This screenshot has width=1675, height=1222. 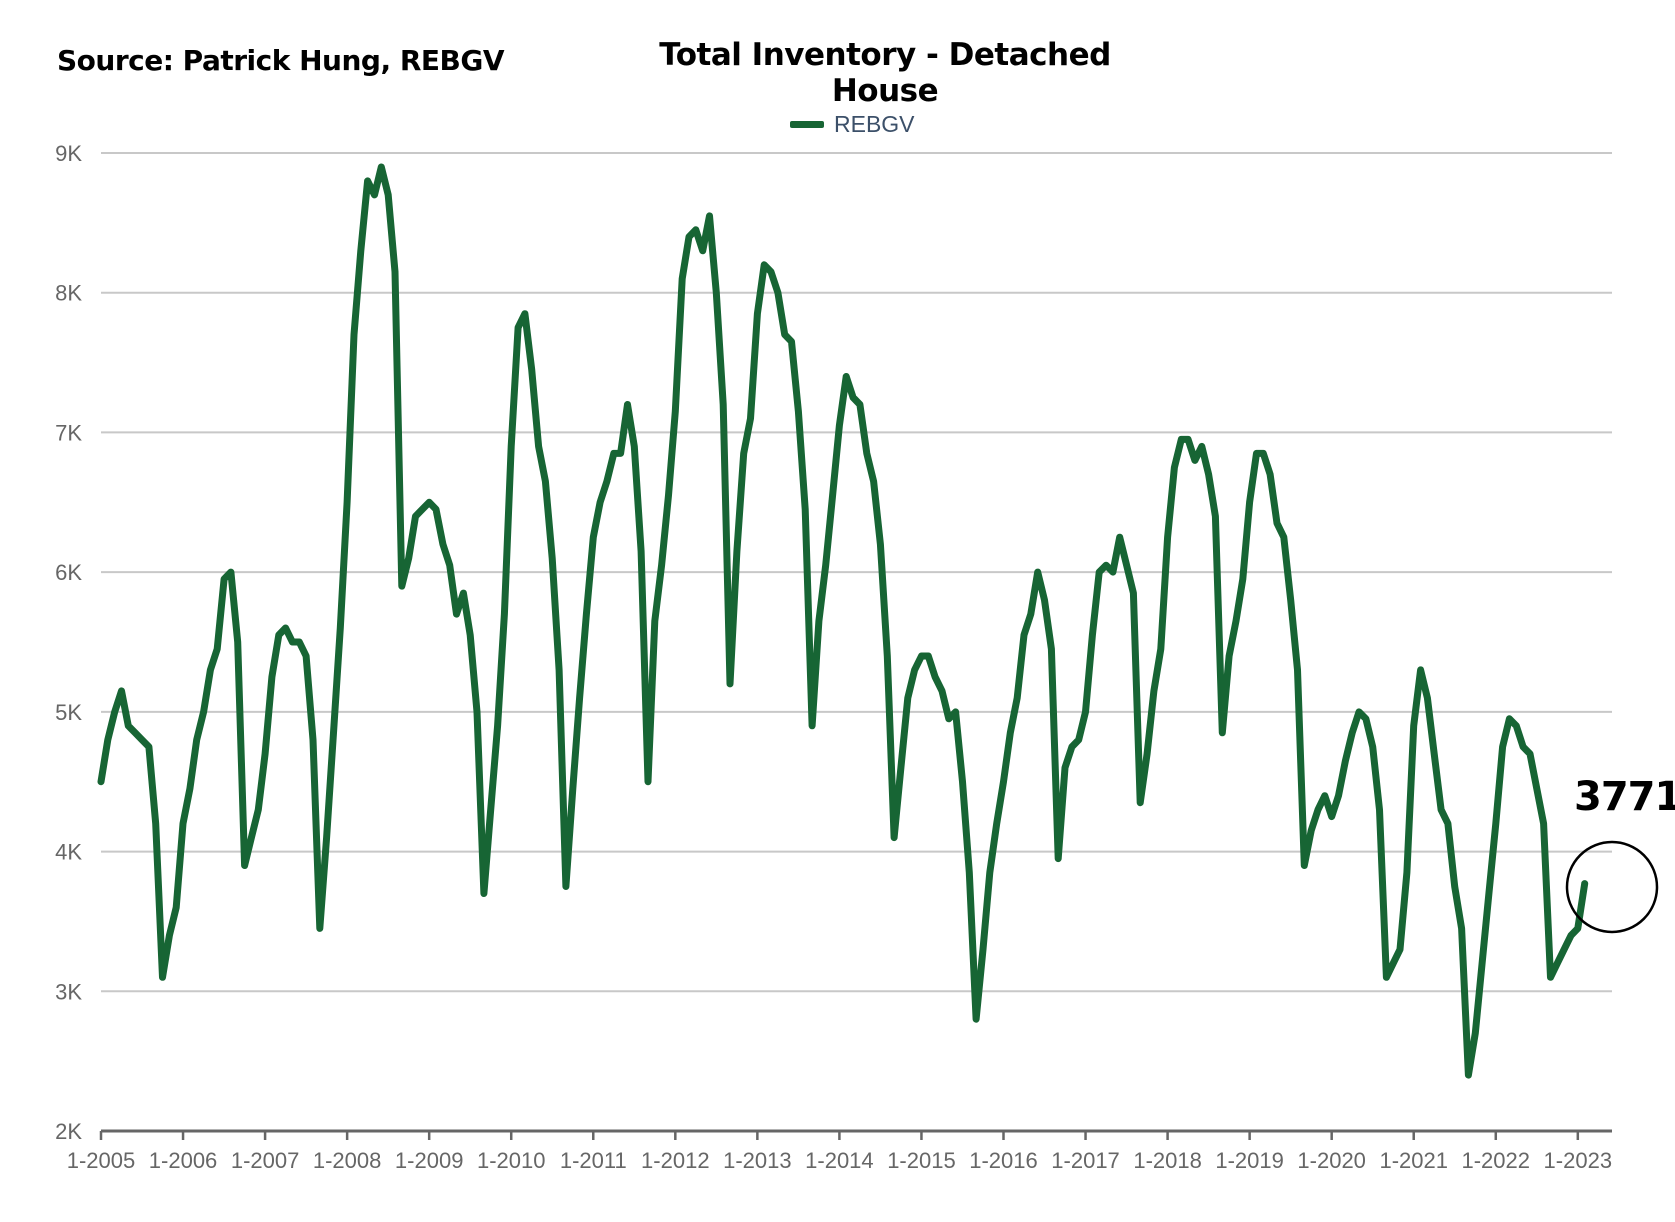 I want to click on x-tick-label: 1-2022, so click(x=1496, y=1160).